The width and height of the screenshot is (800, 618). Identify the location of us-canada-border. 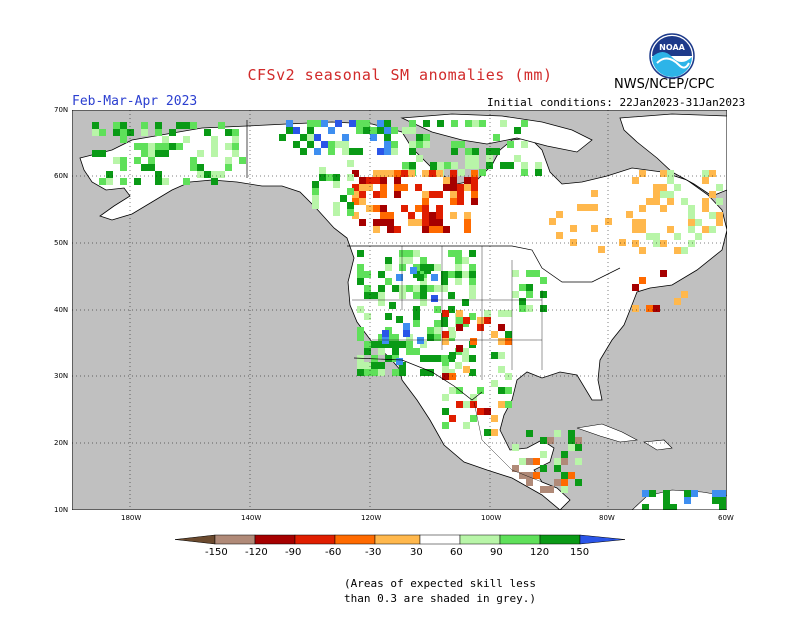
(484, 264).